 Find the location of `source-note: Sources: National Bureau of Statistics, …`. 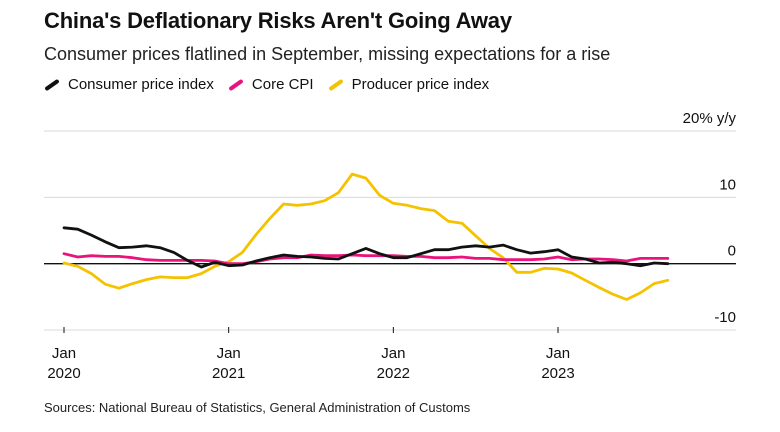

source-note: Sources: National Bureau of Statistics, … is located at coordinates (257, 407).